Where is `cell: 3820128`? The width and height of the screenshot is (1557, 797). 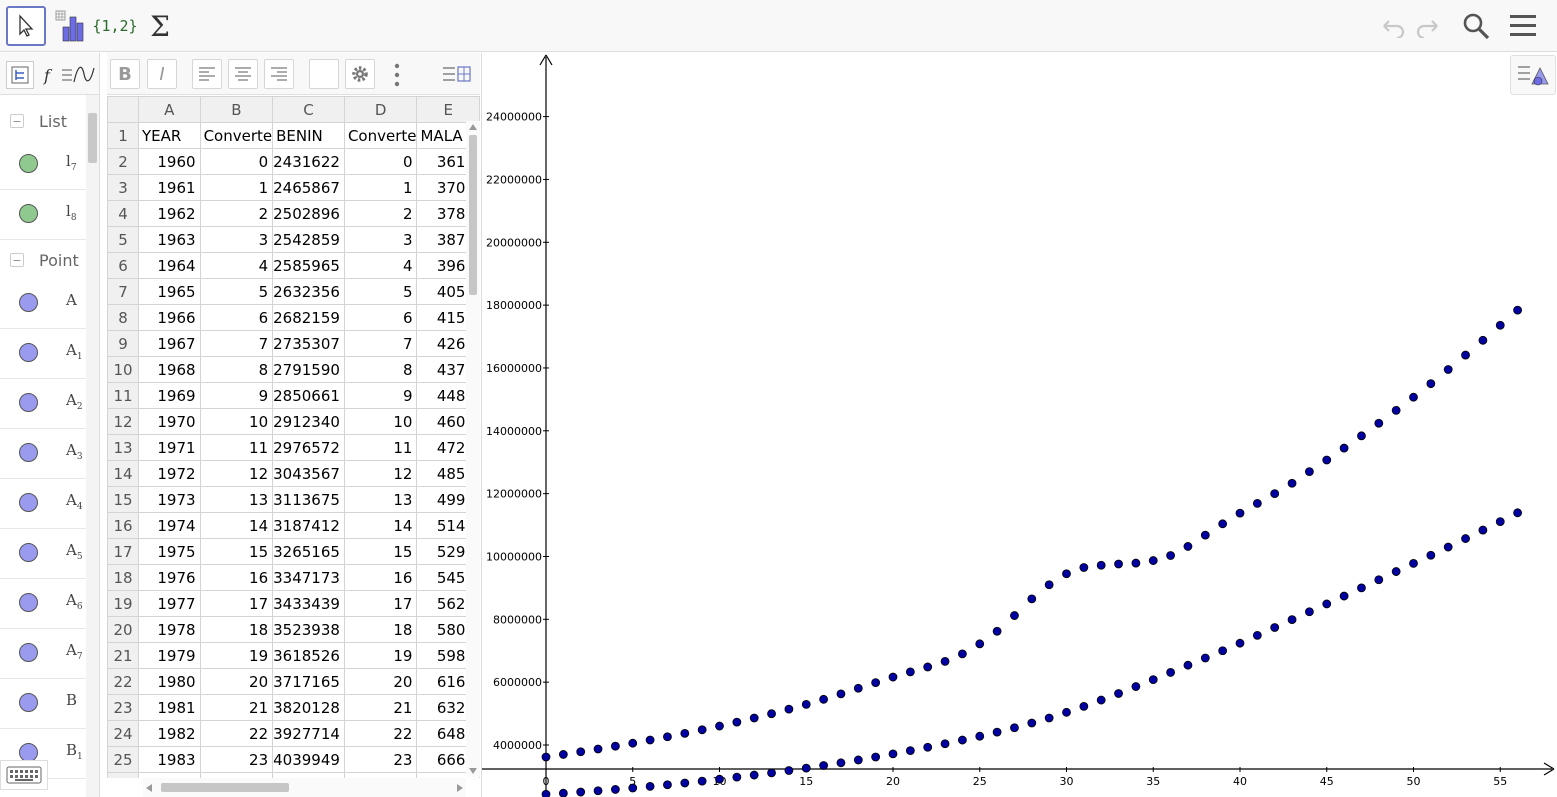 cell: 3820128 is located at coordinates (308, 707).